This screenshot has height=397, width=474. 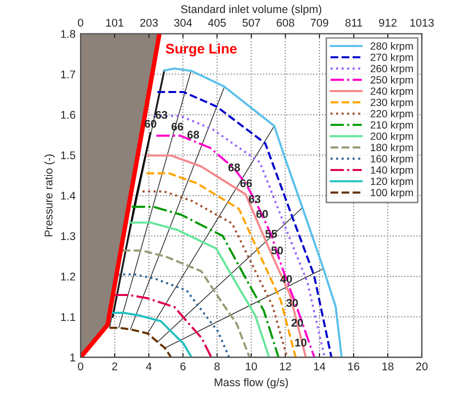 What do you see at coordinates (422, 22) in the screenshot?
I see `x2-tick-label: 1013` at bounding box center [422, 22].